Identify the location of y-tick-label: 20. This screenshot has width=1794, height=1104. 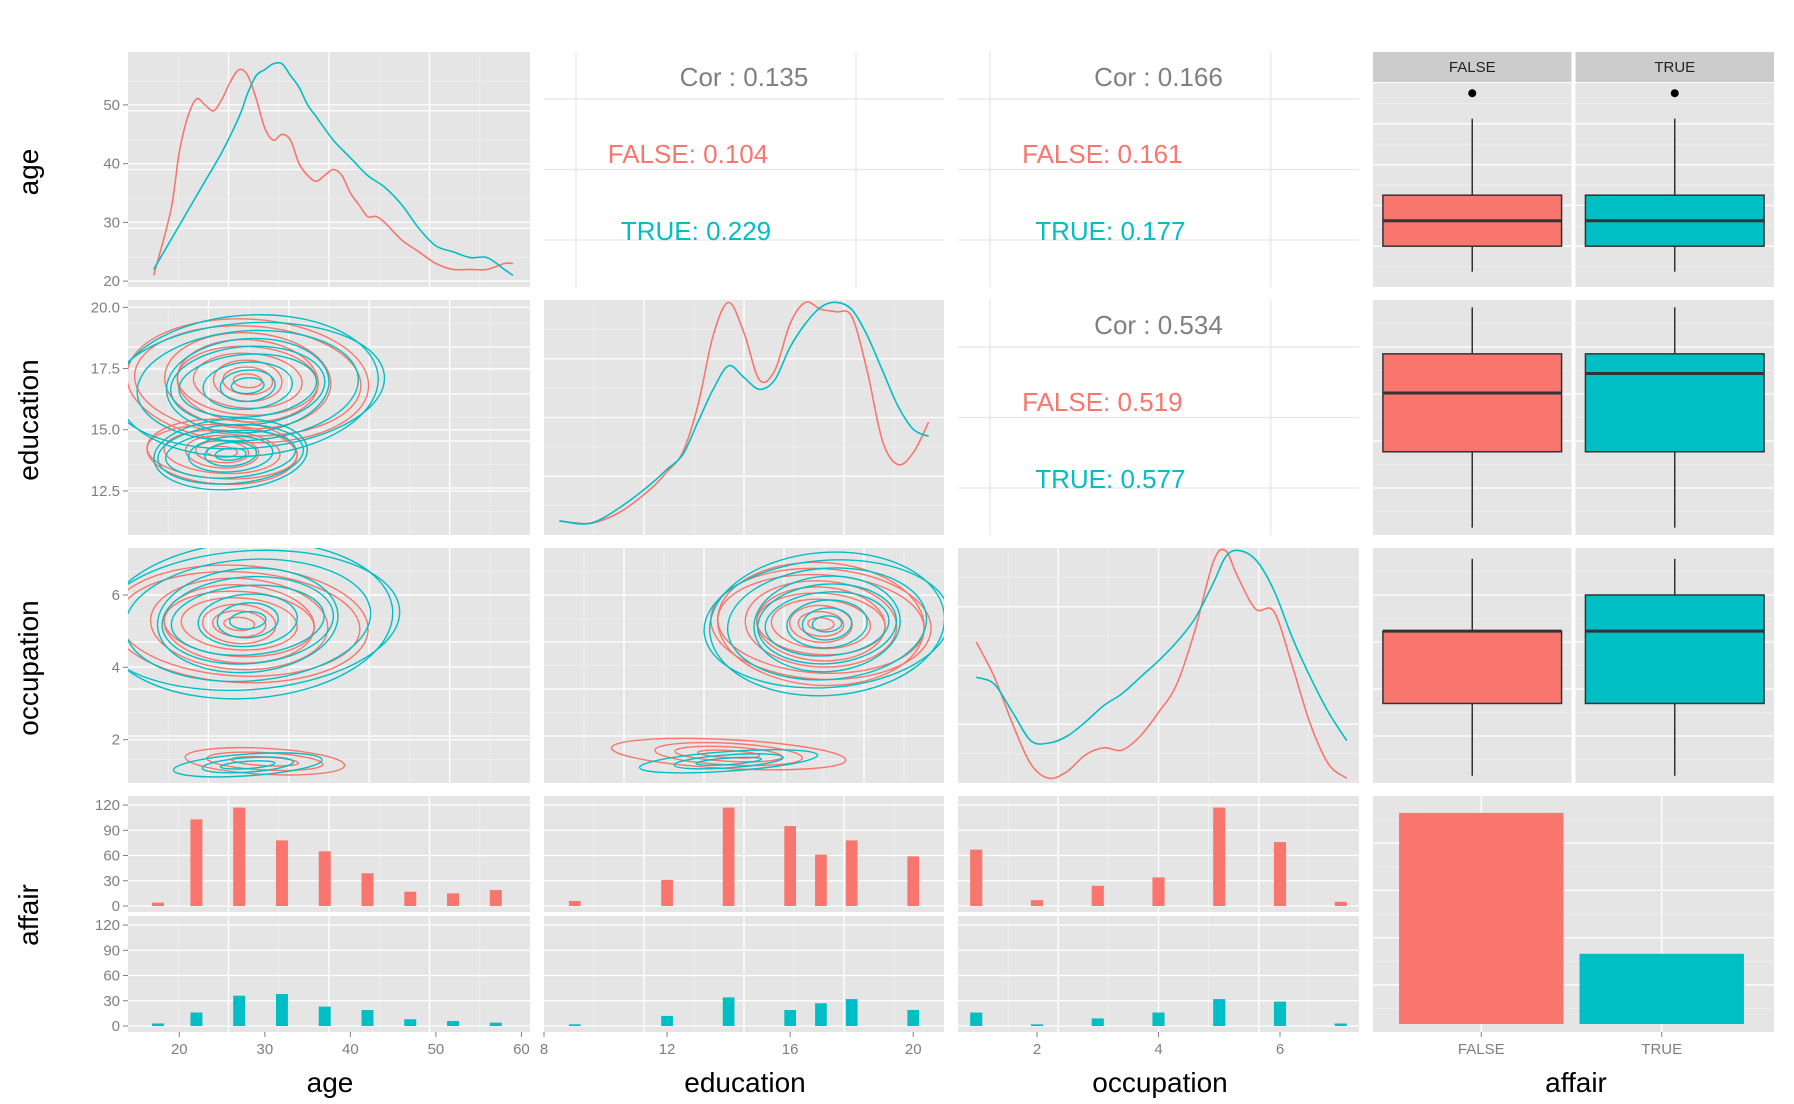
(111, 281).